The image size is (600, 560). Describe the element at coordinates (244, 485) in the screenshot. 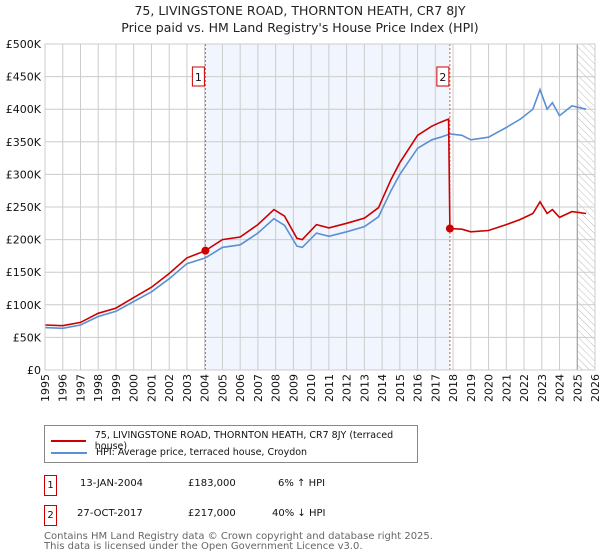

I see `transaction-row: 1 13-JAN-2004 £183,000 6% ↑ HPI` at that location.